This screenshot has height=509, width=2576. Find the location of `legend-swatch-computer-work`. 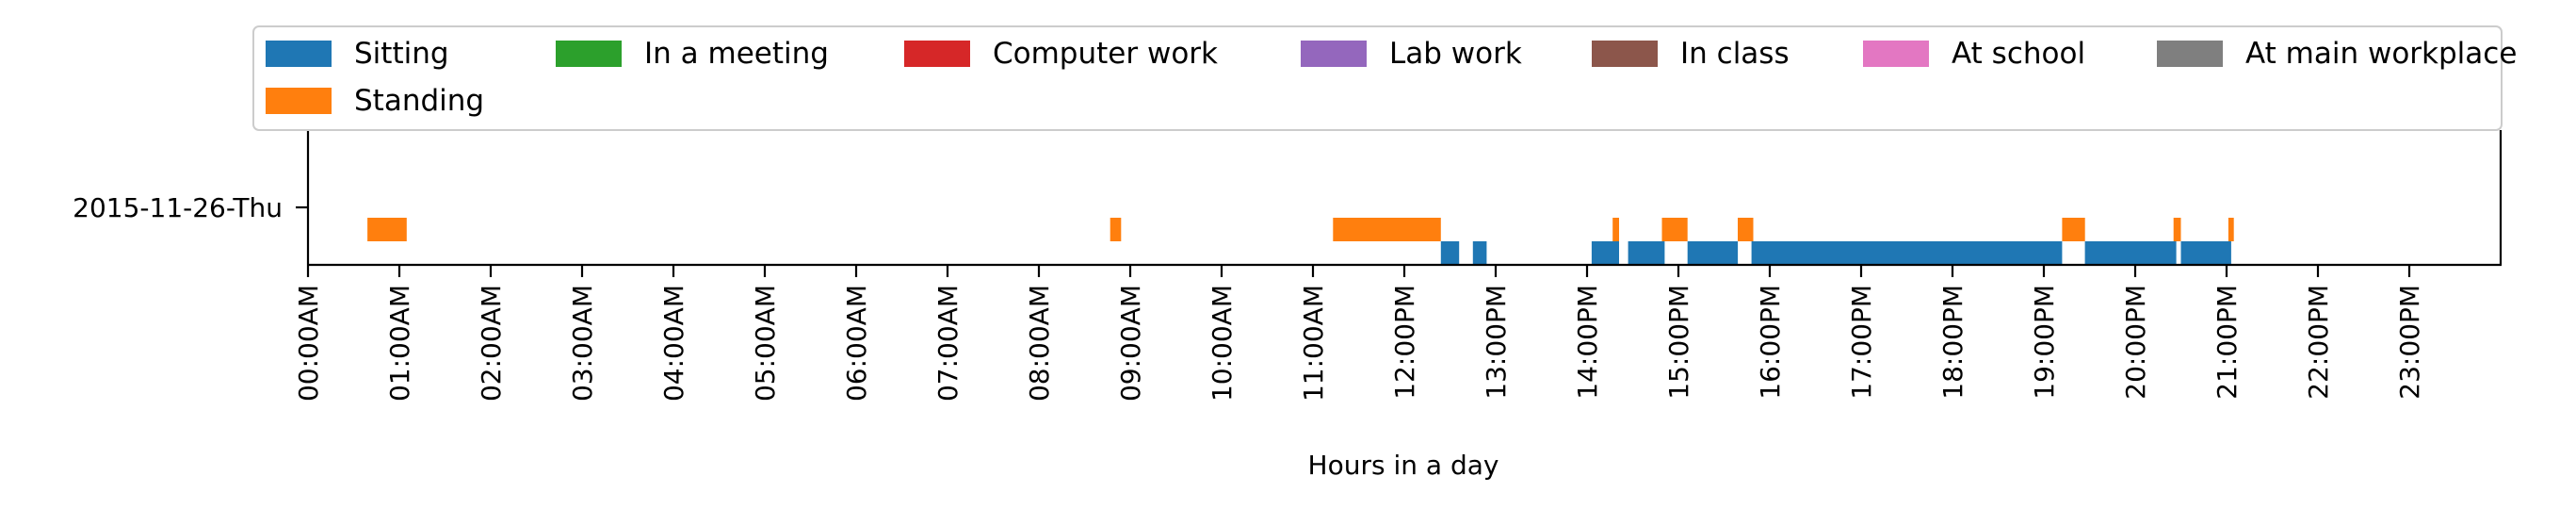

legend-swatch-computer-work is located at coordinates (937, 54).